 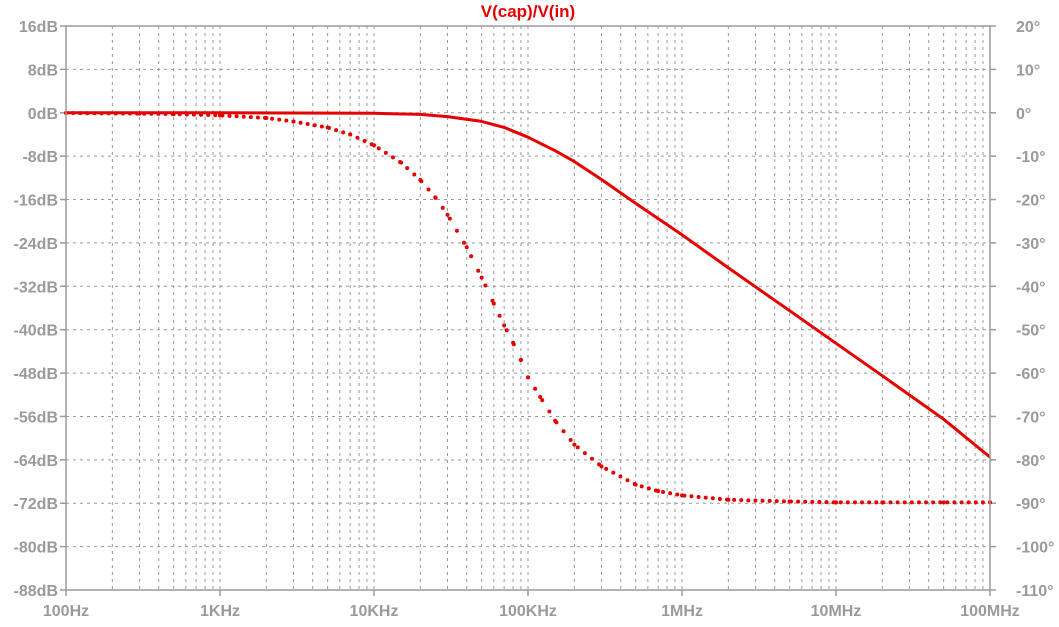 I want to click on y-left-tick-label: -72dB, so click(x=36, y=504).